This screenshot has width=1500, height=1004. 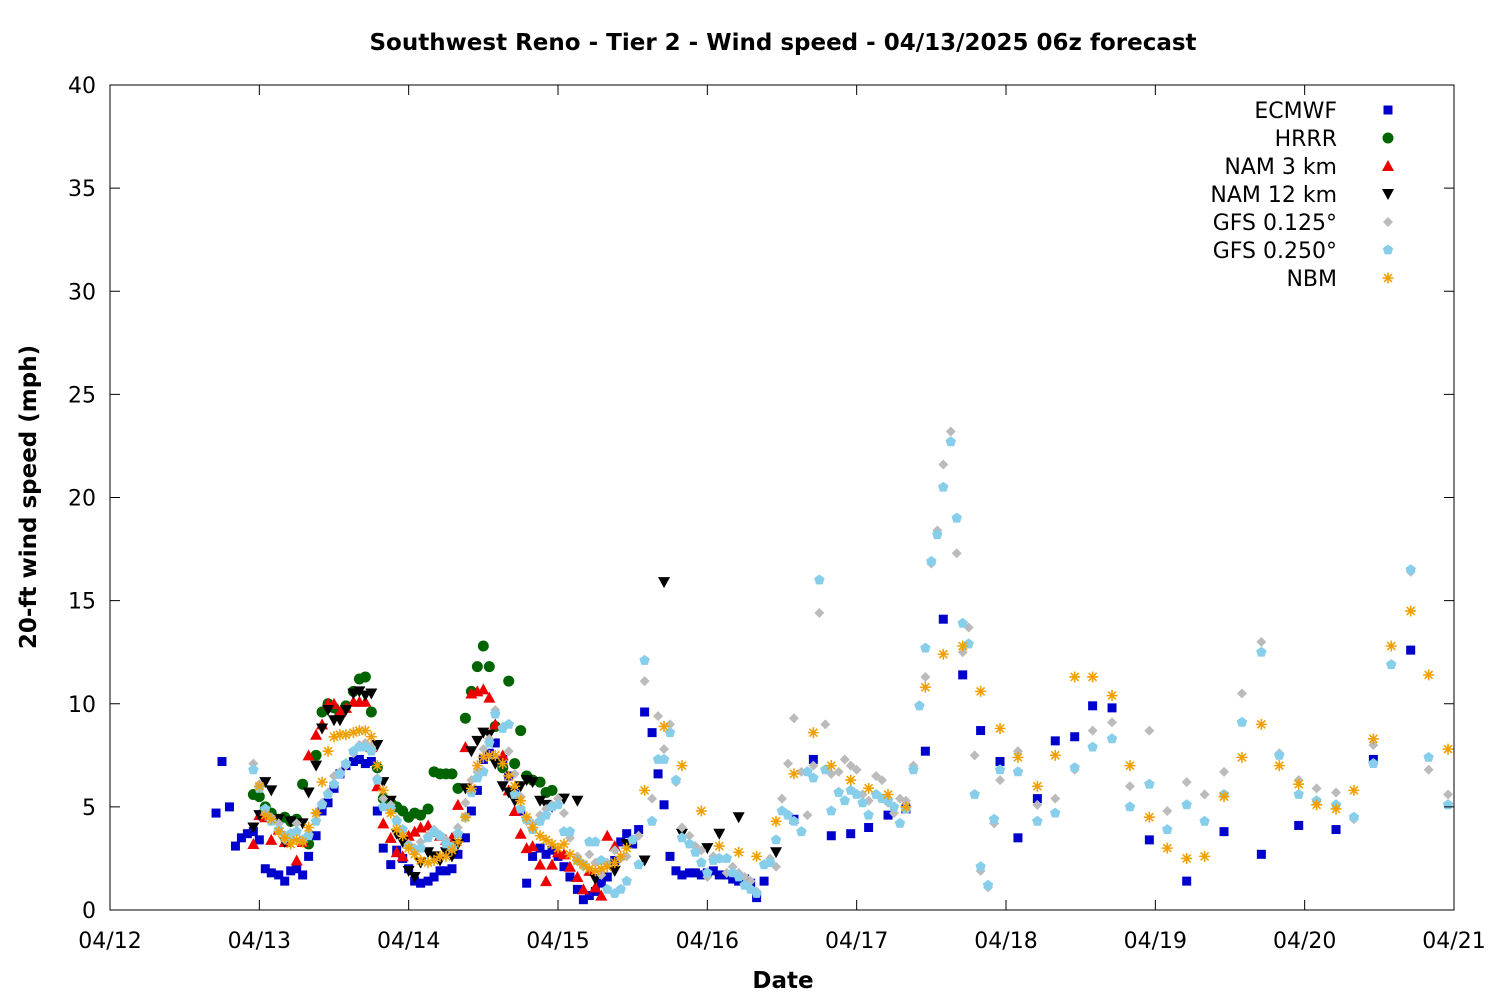 I want to click on y-tick-label: 30, so click(x=82, y=292).